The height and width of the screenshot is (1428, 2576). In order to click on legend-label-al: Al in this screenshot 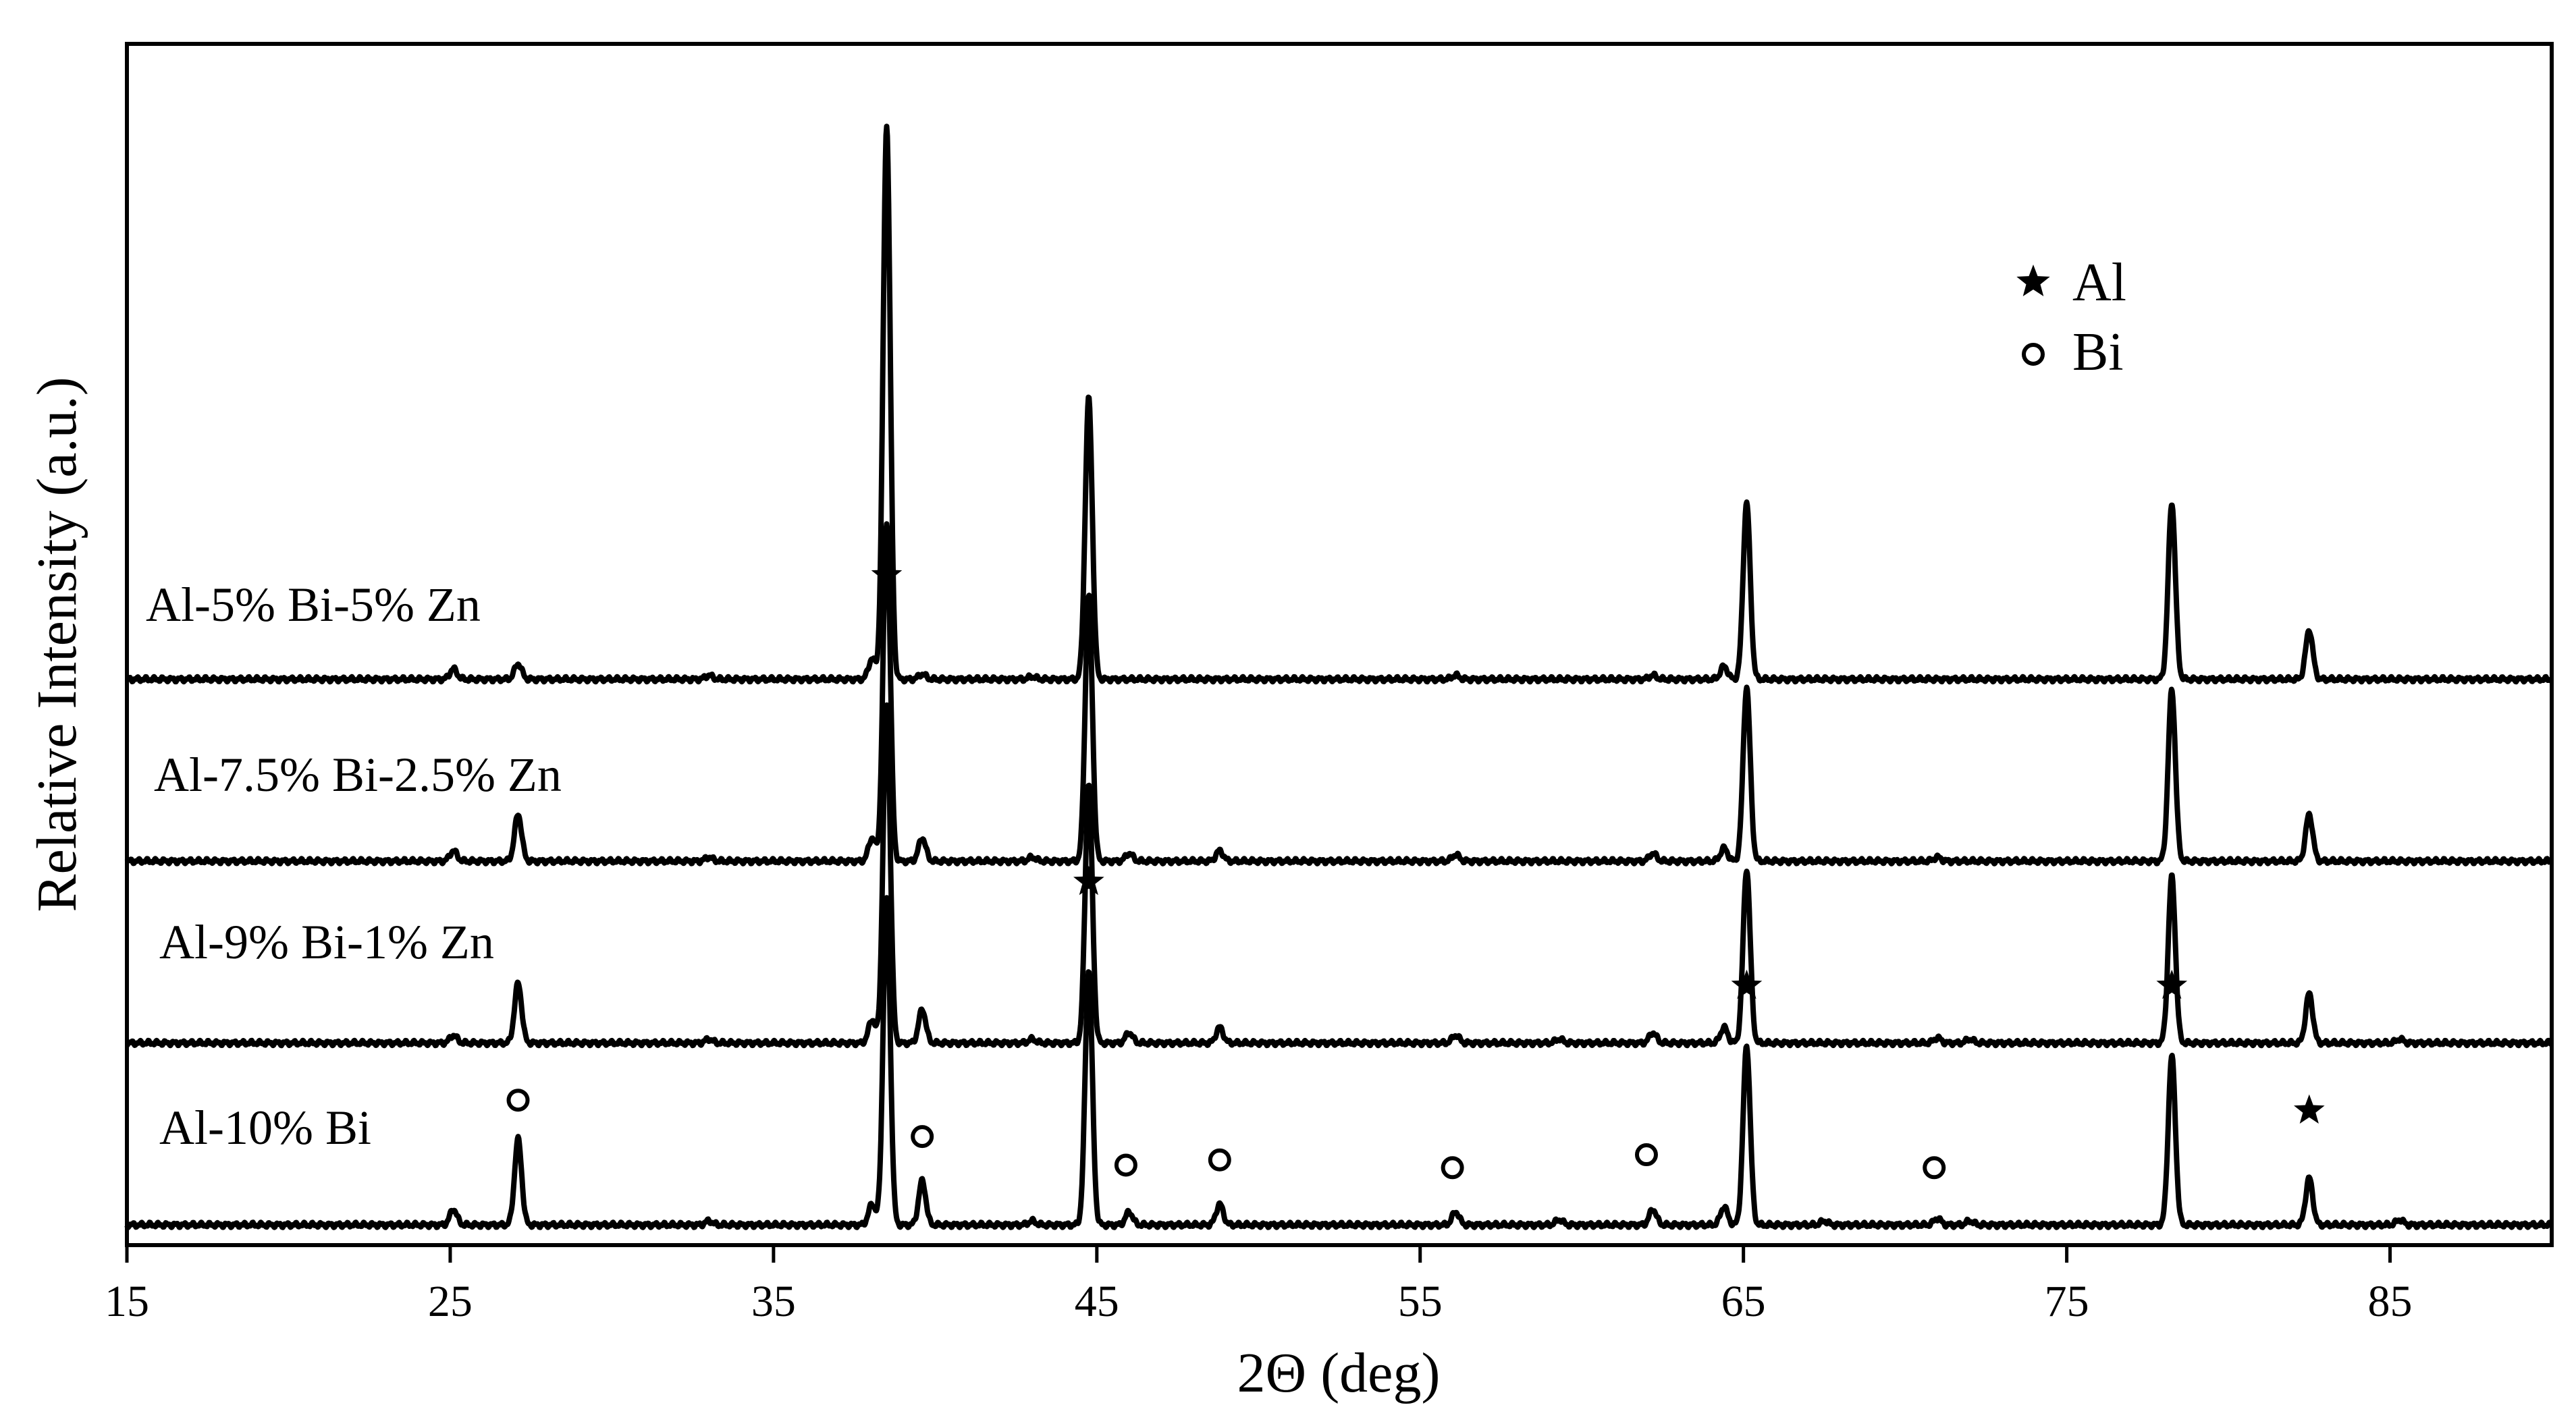, I will do `click(2099, 282)`.